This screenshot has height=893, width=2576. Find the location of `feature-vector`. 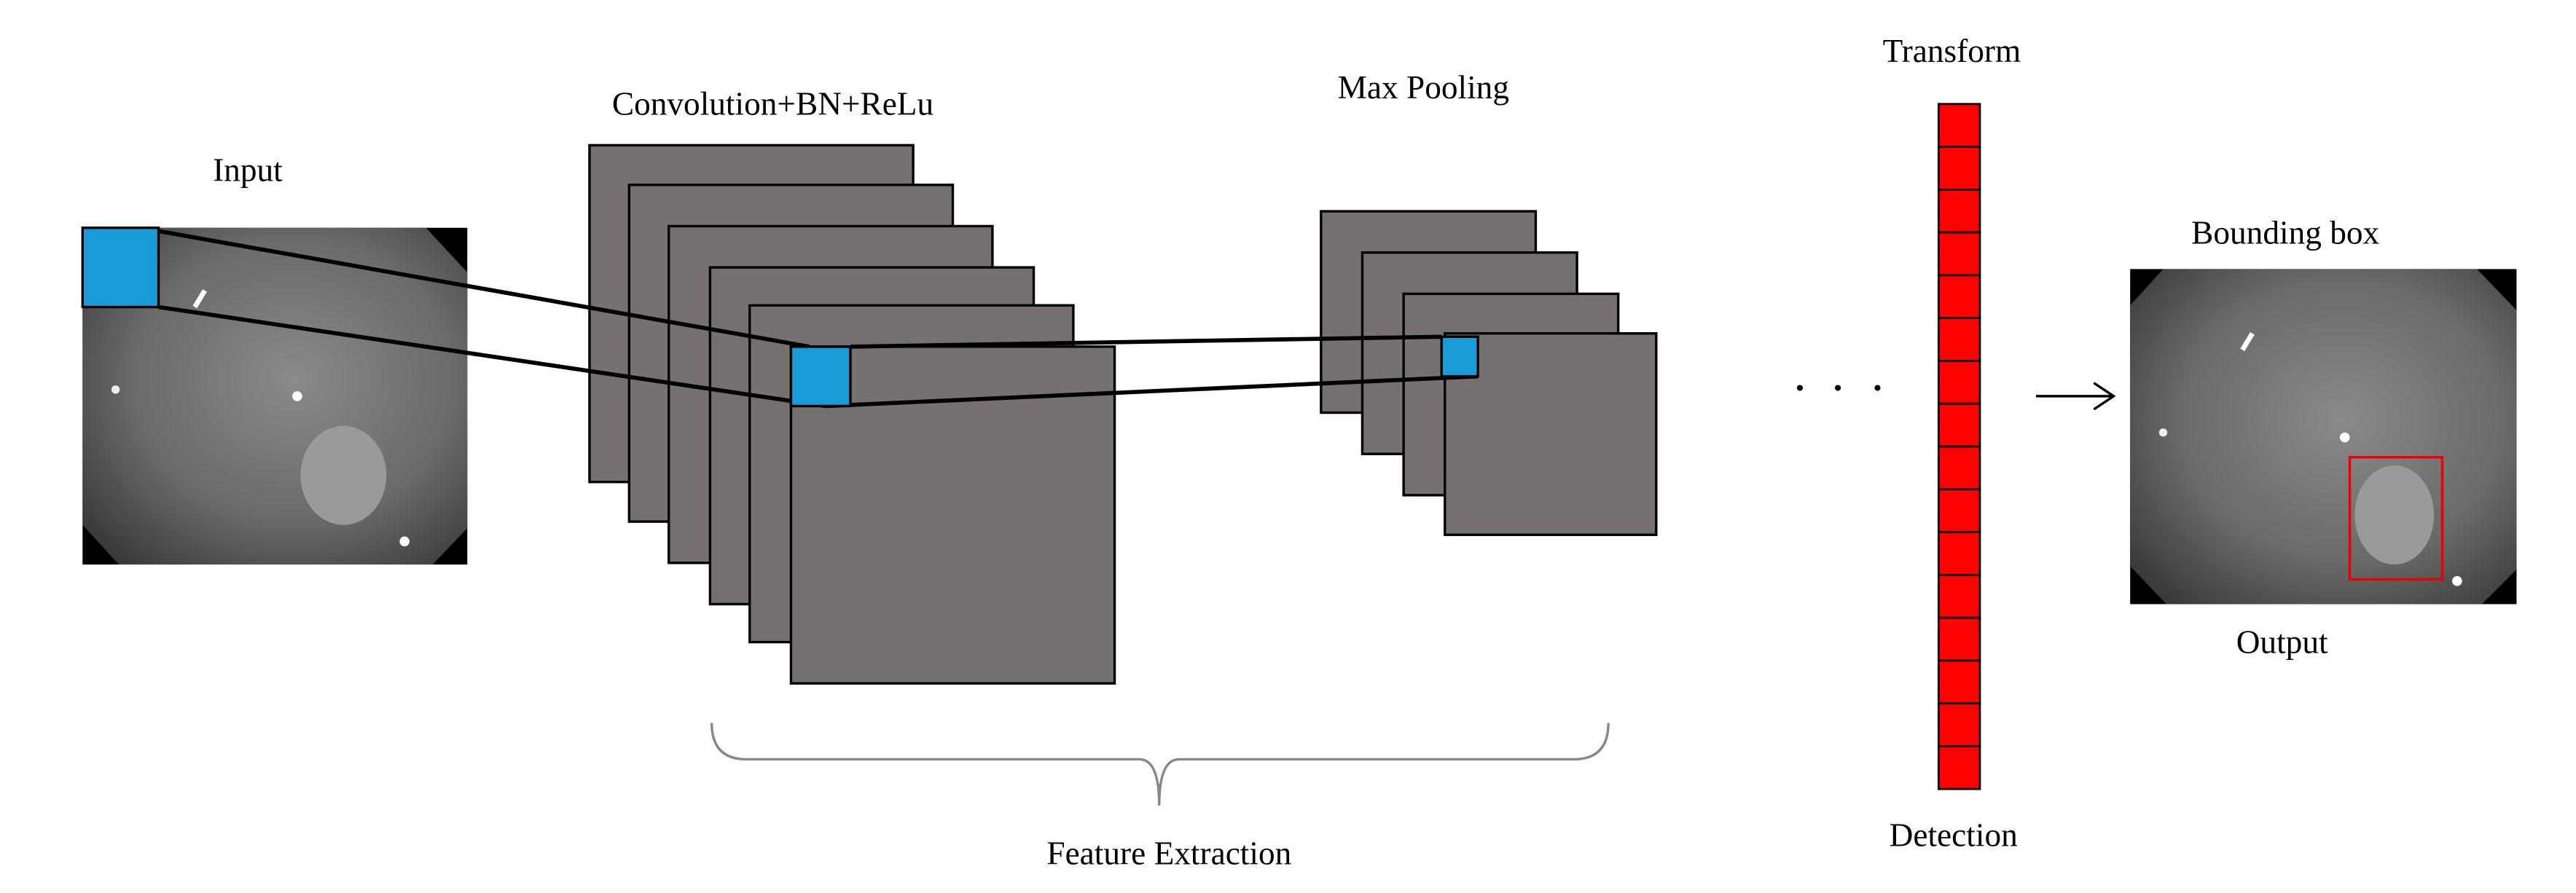

feature-vector is located at coordinates (1959, 446).